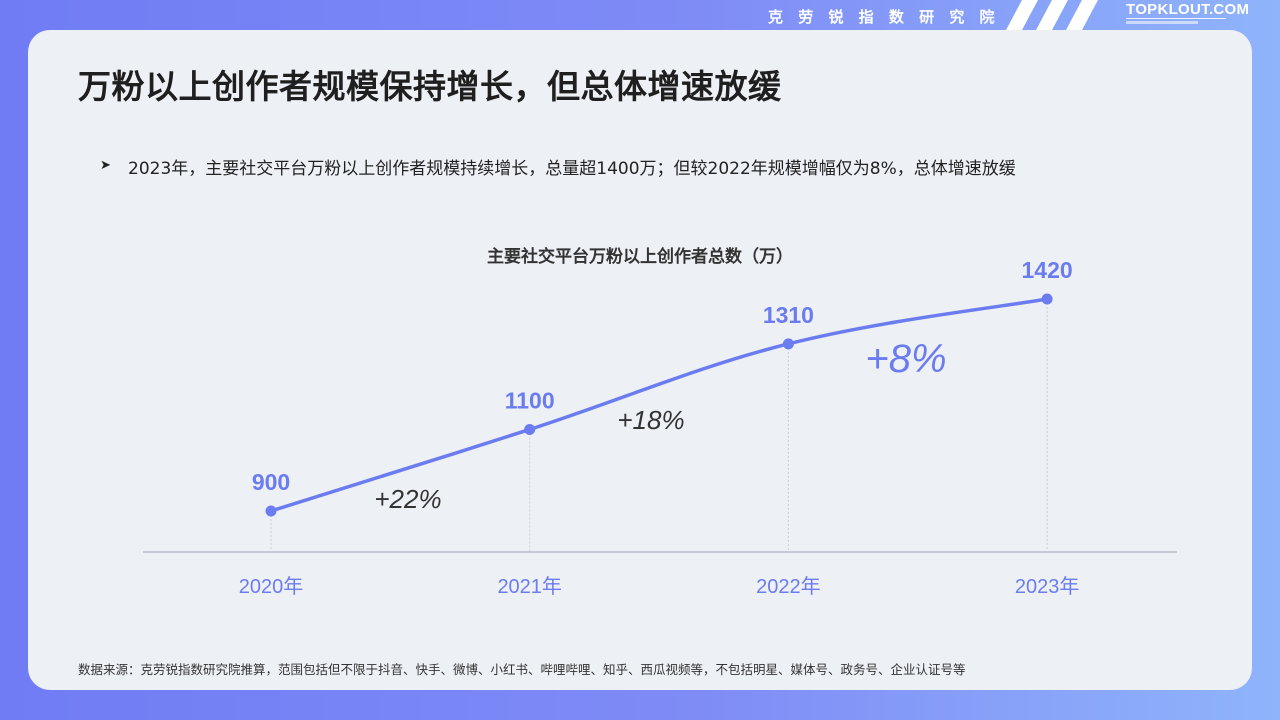 This screenshot has height=720, width=1280. Describe the element at coordinates (1176, 21) in the screenshot. I see `brand-logo-underline` at that location.